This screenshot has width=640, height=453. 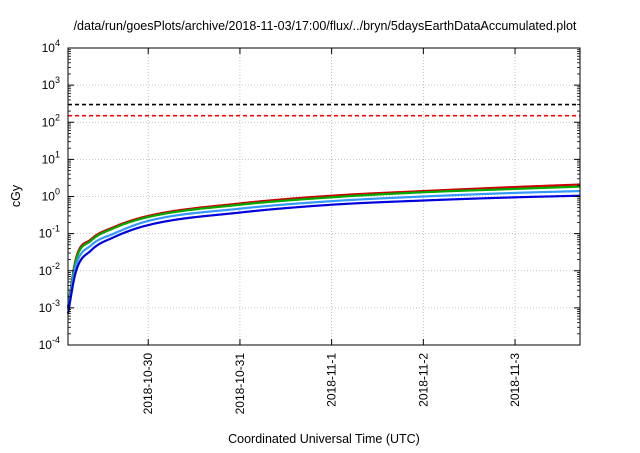 I want to click on x-tick-label: 2018-11-3, so click(x=515, y=380).